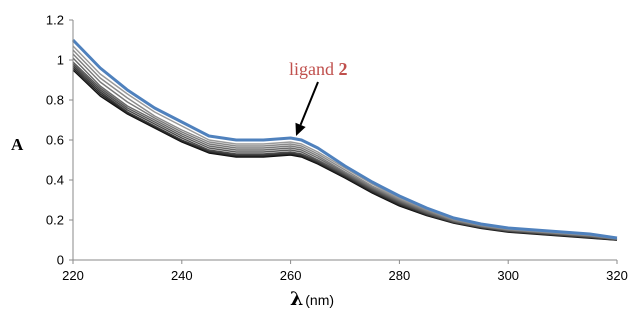 The height and width of the screenshot is (320, 632). What do you see at coordinates (55, 180) in the screenshot?
I see `y-tick-label: 0.4` at bounding box center [55, 180].